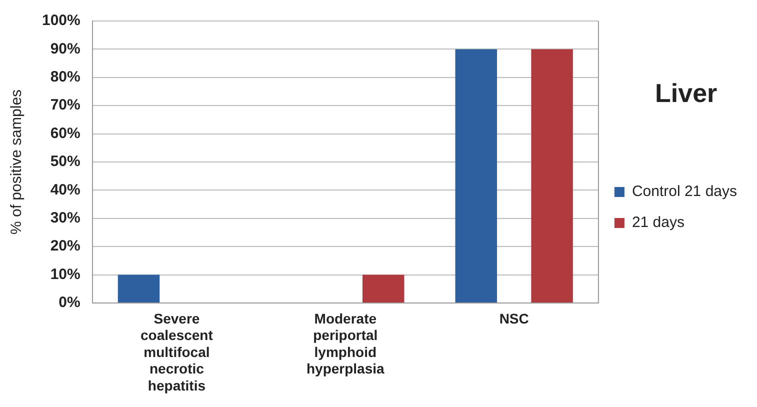 This screenshot has width=757, height=407. Describe the element at coordinates (686, 93) in the screenshot. I see `text: Liver` at that location.